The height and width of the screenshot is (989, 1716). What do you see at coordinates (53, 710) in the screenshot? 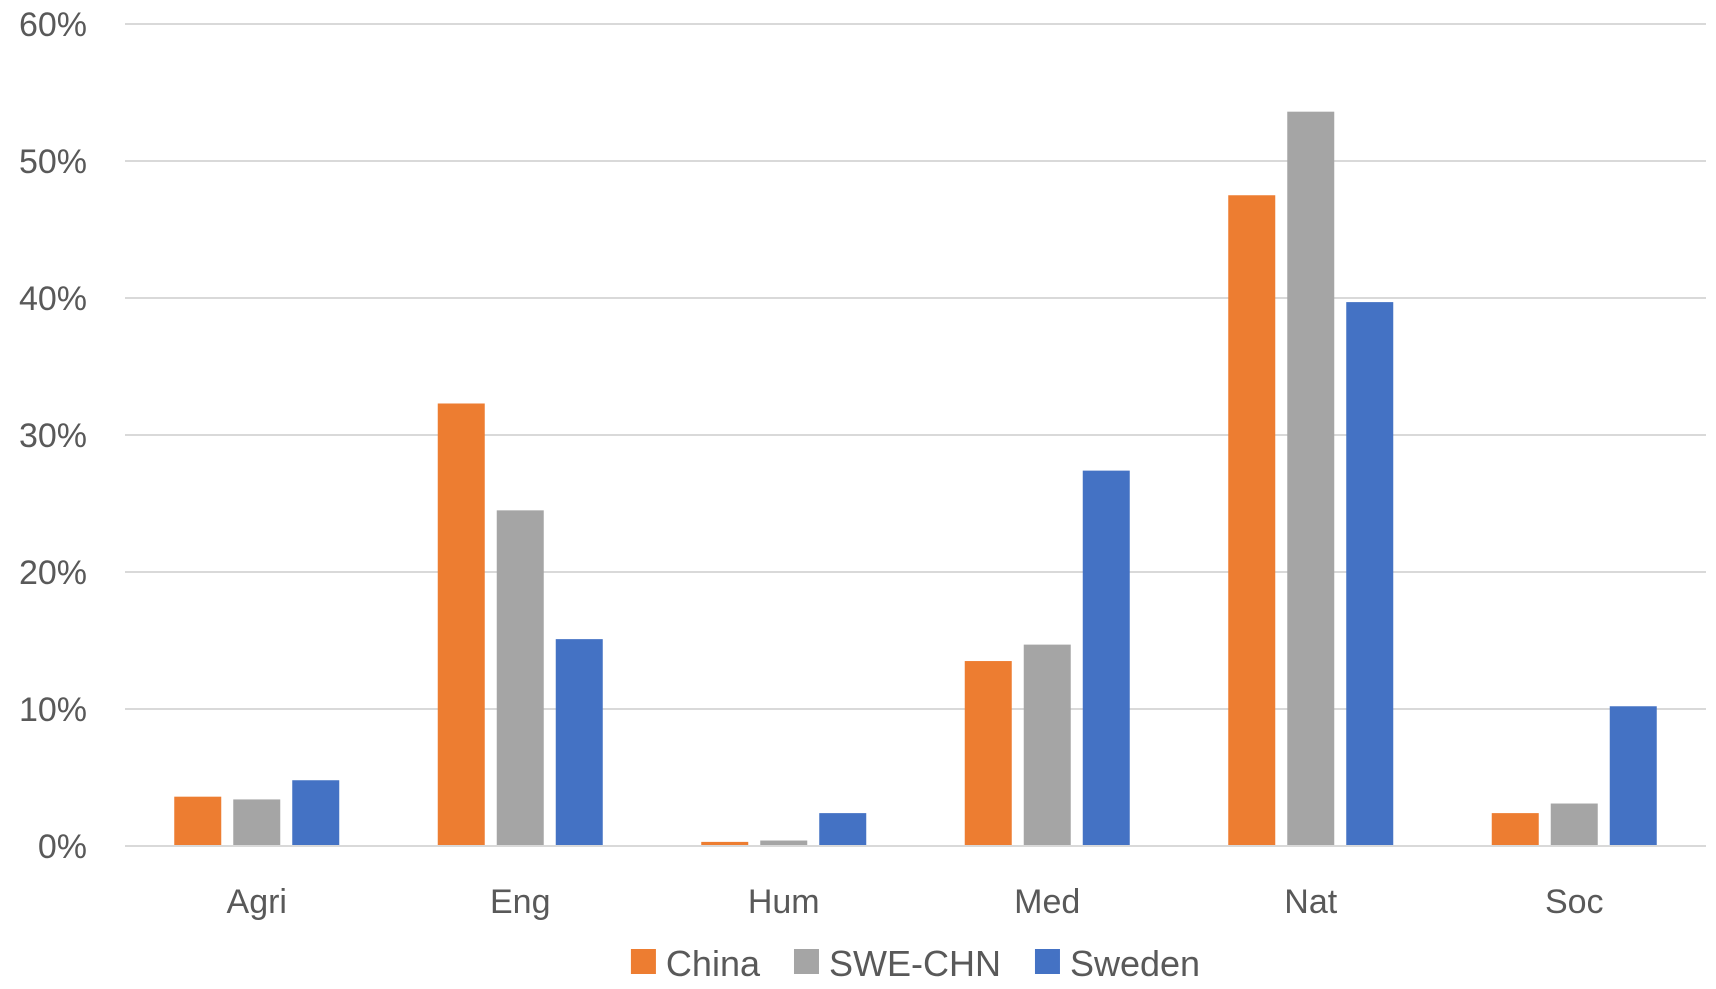
I see `y-tick-label: 10%` at bounding box center [53, 710].